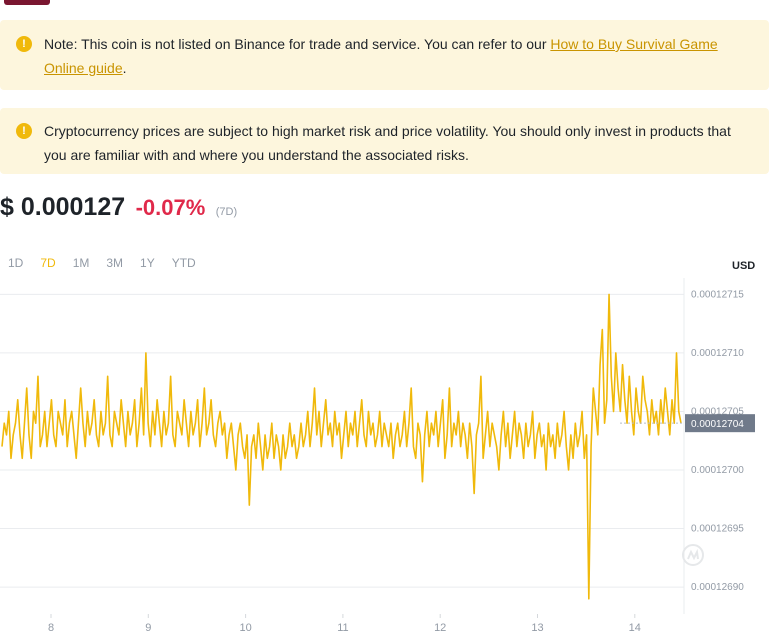  I want to click on current-price-tag-label: 0.00012704, so click(717, 424).